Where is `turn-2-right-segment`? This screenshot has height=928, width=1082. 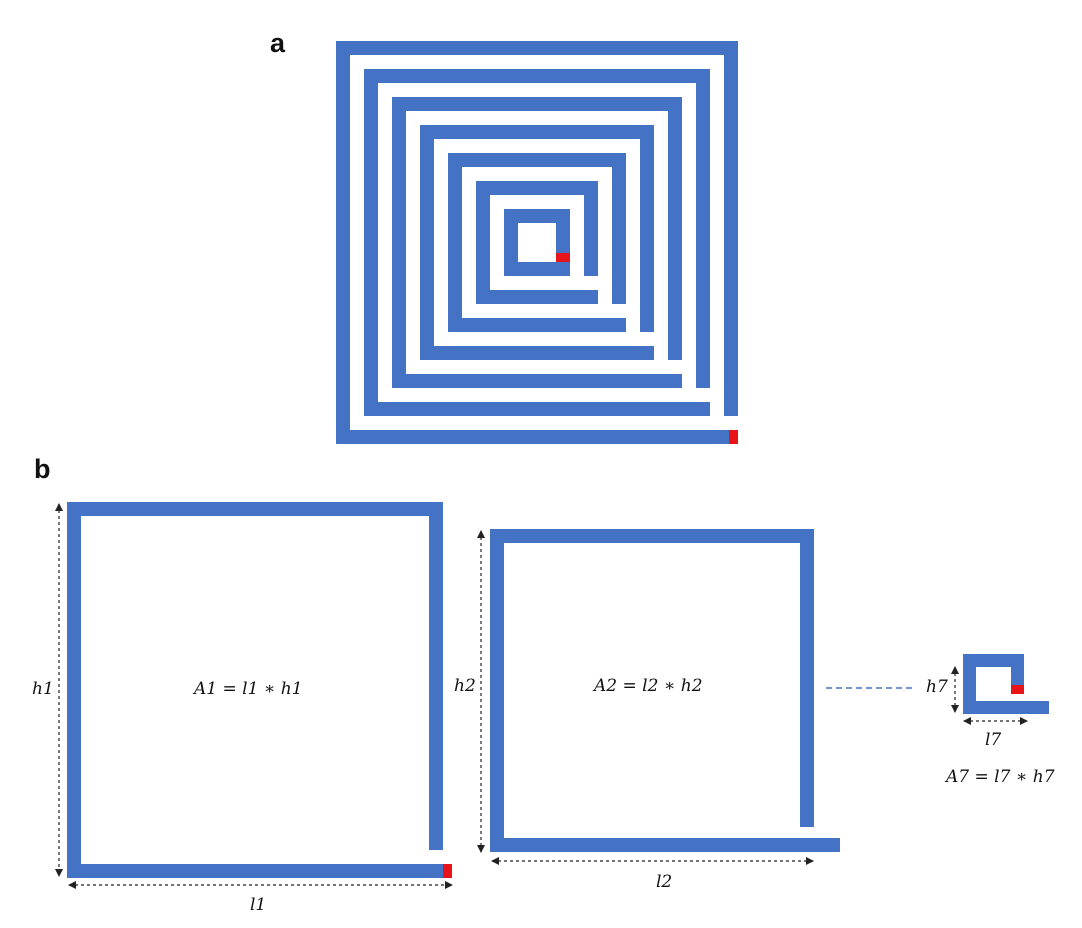 turn-2-right-segment is located at coordinates (807, 678).